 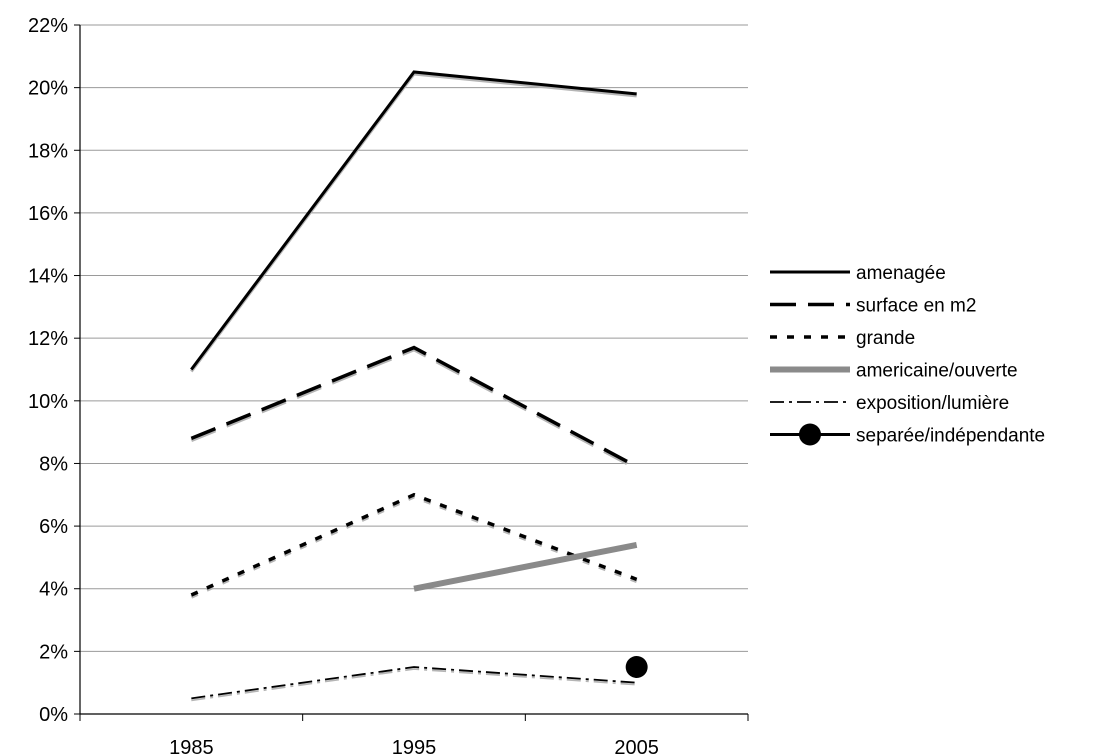 What do you see at coordinates (916, 306) in the screenshot?
I see `legend-label-1: surface en m2` at bounding box center [916, 306].